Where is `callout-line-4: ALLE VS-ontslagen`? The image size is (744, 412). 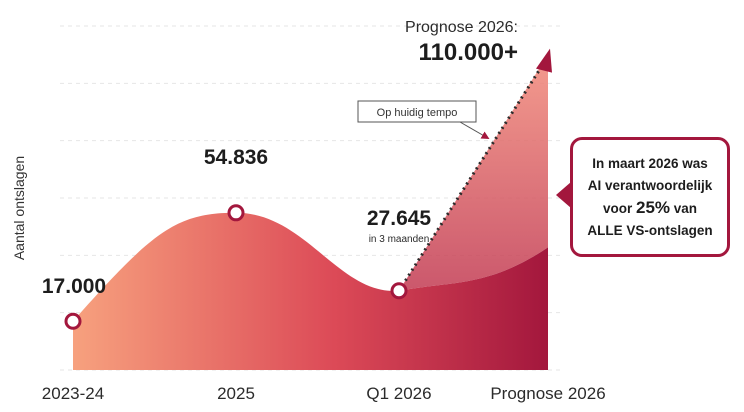
callout-line-4: ALLE VS-ontslagen is located at coordinates (650, 230).